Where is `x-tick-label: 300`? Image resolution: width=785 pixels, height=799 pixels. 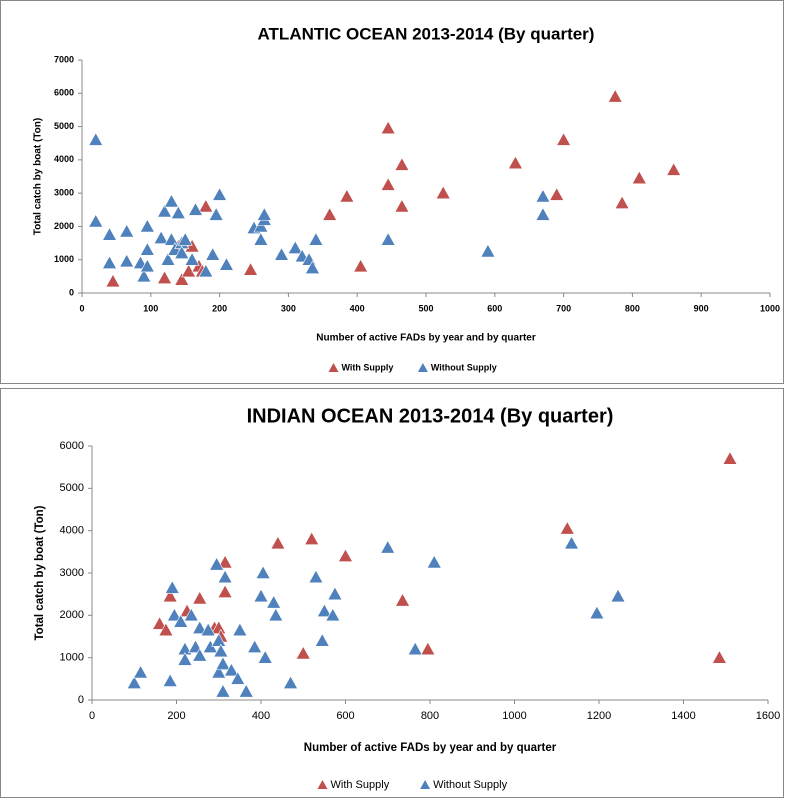
x-tick-label: 300 is located at coordinates (288, 308).